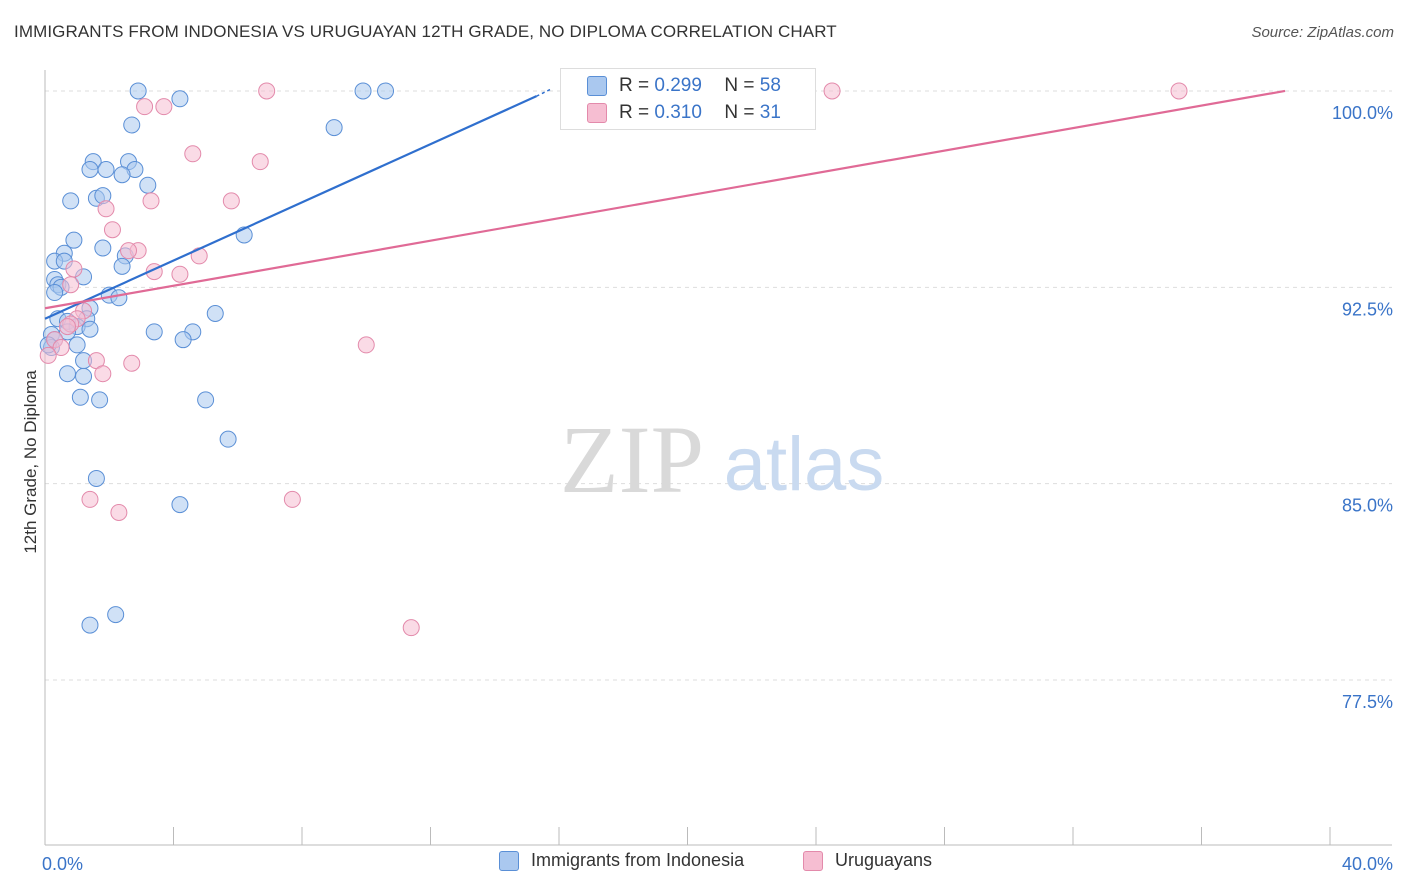 This screenshot has width=1406, height=892. I want to click on source-label: Source: ZipAtlas.com, so click(1322, 32).